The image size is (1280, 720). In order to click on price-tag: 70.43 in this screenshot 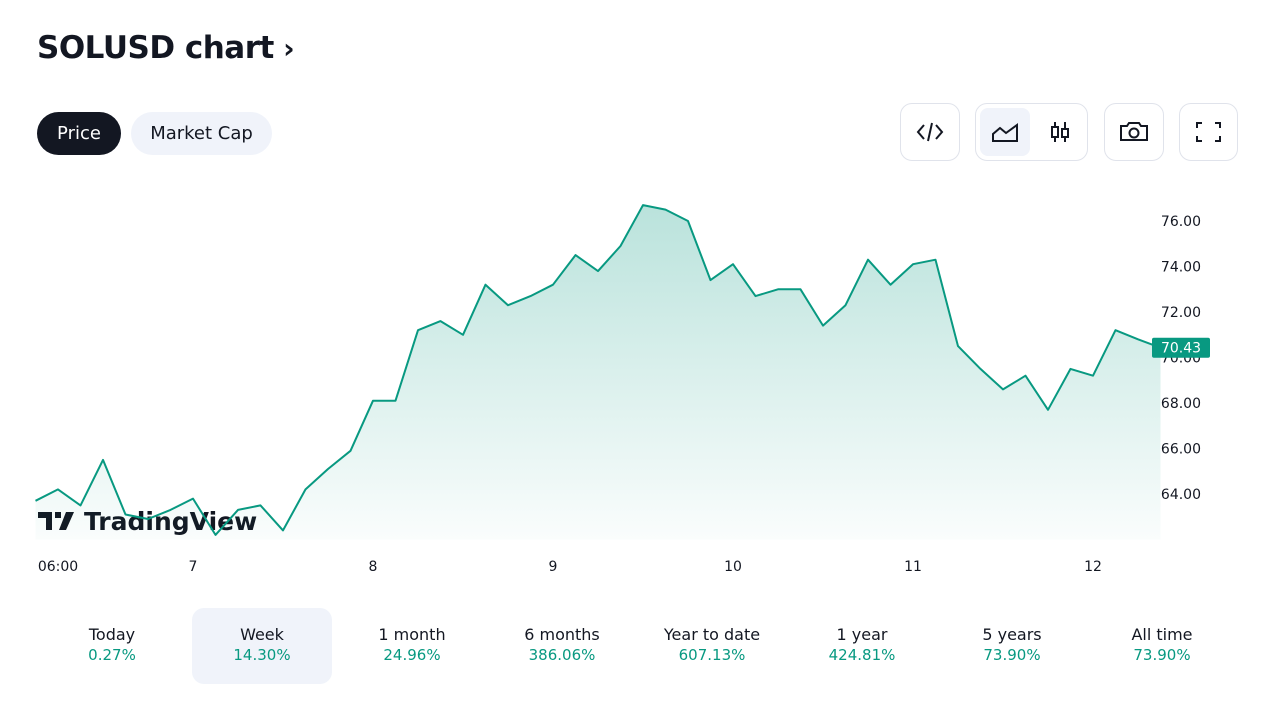, I will do `click(1181, 349)`.